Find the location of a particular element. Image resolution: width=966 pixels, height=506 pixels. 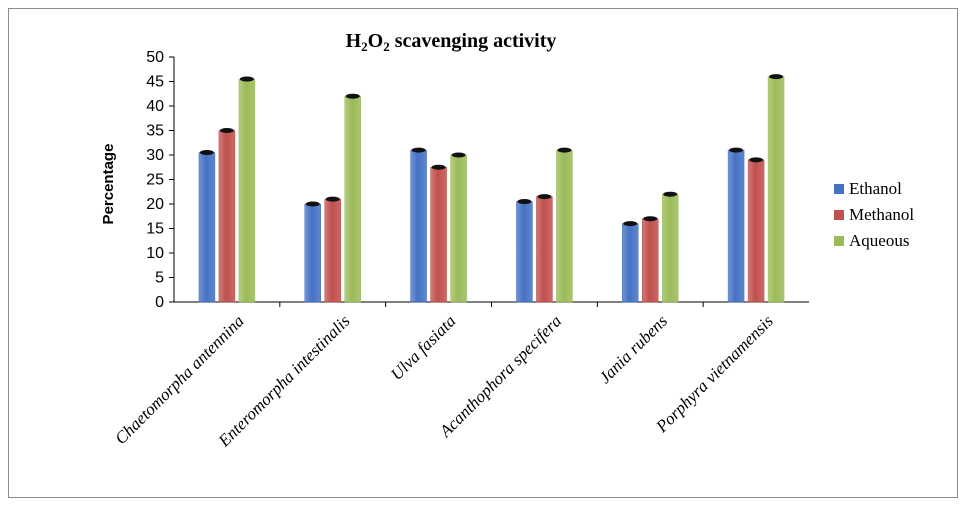

legend-swatch-ethanol is located at coordinates (839, 189).